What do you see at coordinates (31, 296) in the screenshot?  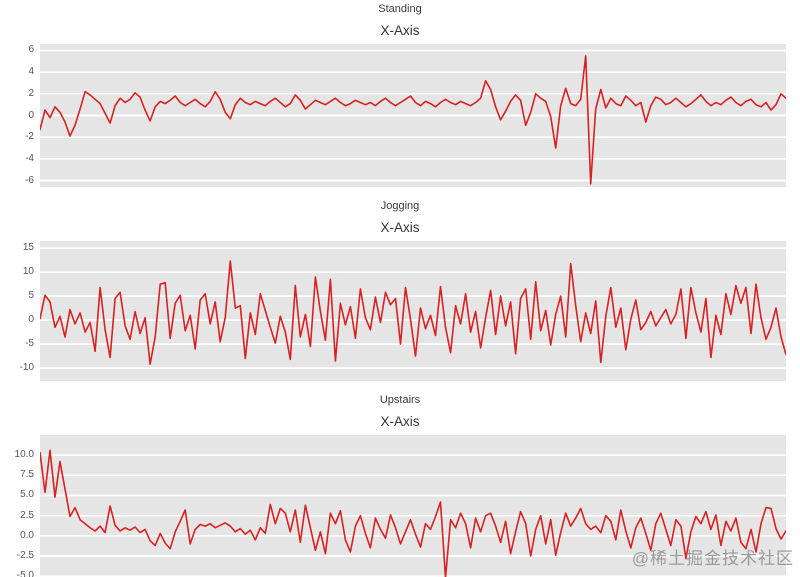 I see `y-tick-label: 5` at bounding box center [31, 296].